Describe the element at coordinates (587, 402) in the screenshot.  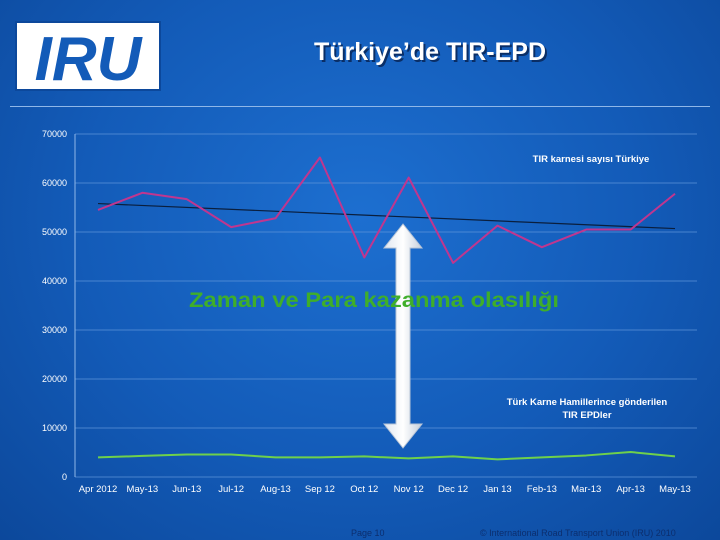
I see `series-label-epd-line1: Türk Karne Hamillerince gönderilen` at that location.